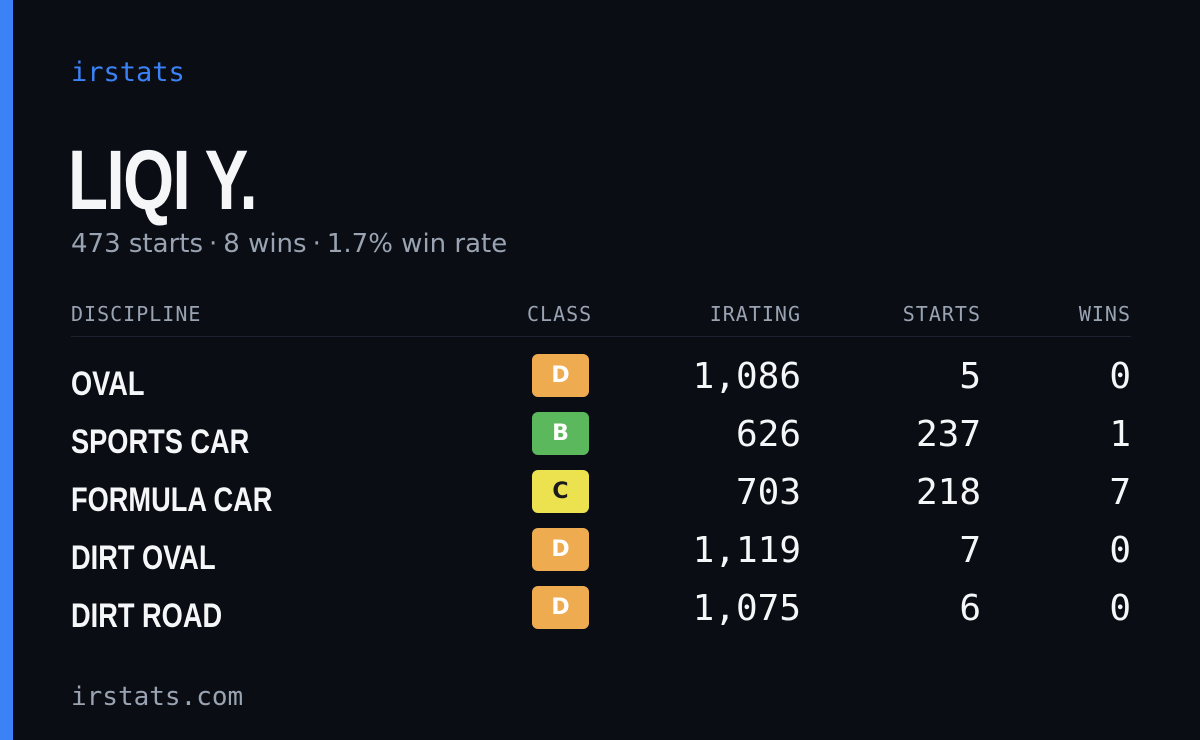 The height and width of the screenshot is (740, 1200). Describe the element at coordinates (601, 499) in the screenshot. I see `table-row: FORMULA CAR C 703 218 7` at that location.